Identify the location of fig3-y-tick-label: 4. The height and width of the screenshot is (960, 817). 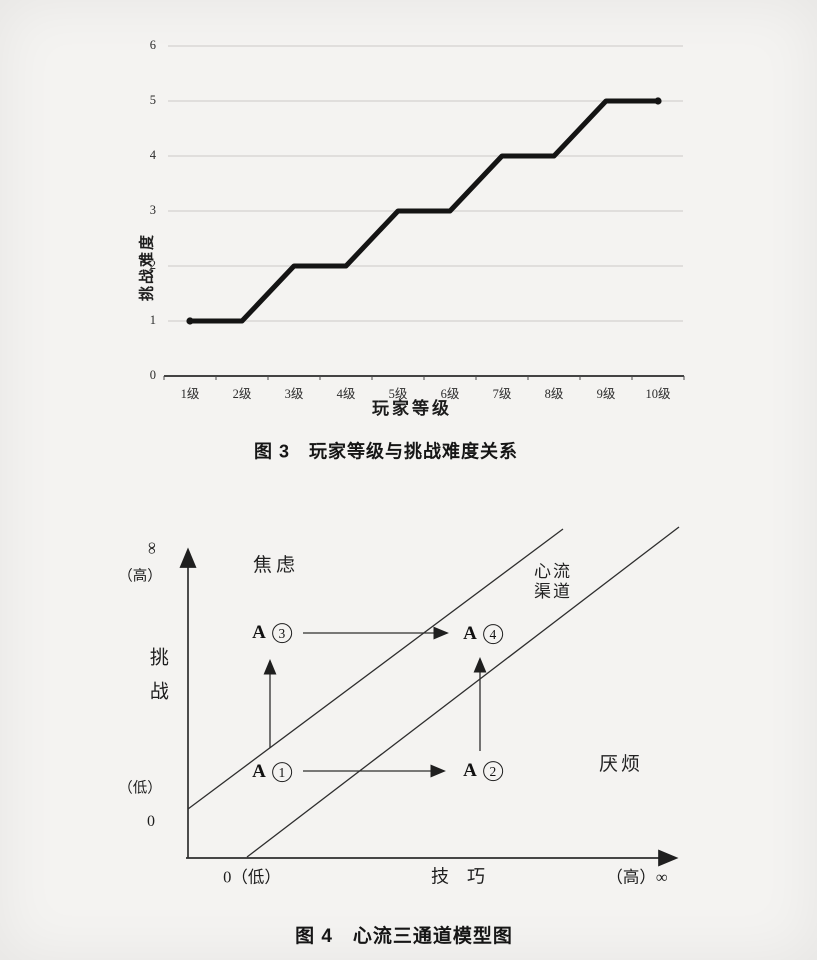
(152, 155).